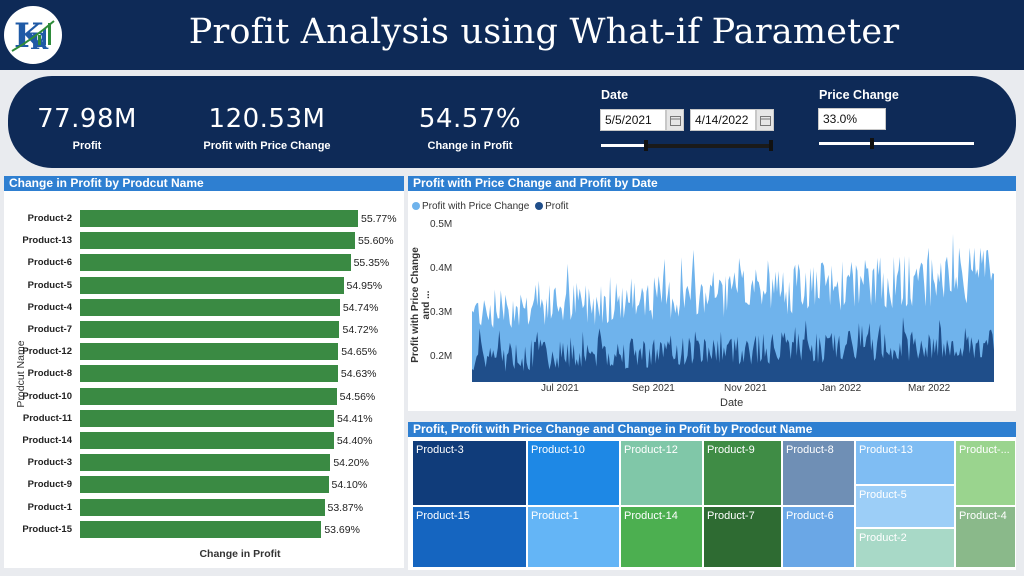  I want to click on legend-item-profit-with-price-change: Profit with Price Change, so click(470, 206).